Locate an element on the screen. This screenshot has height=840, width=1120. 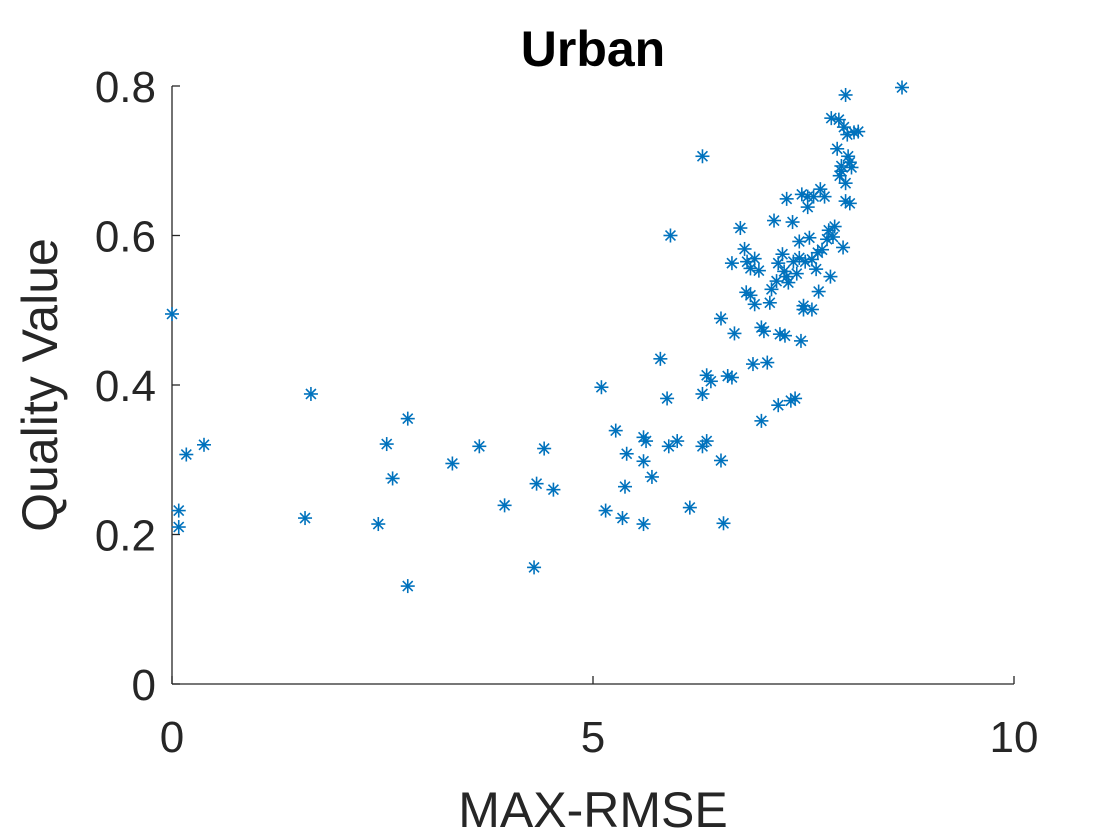
y-tick-label: 0.4 is located at coordinates (125, 386).